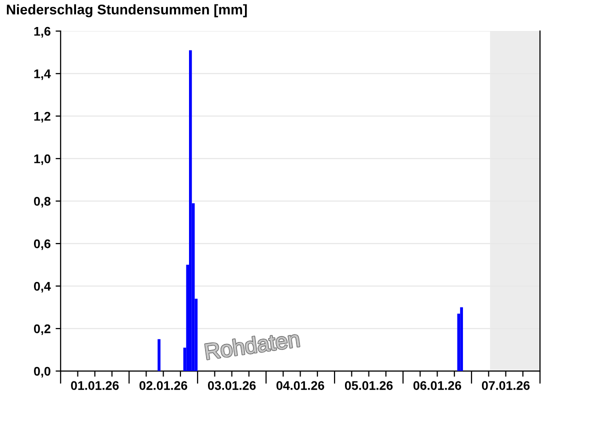 Image resolution: width=600 pixels, height=426 pixels. Describe the element at coordinates (42, 287) in the screenshot. I see `y-tick-label: 0,4` at that location.